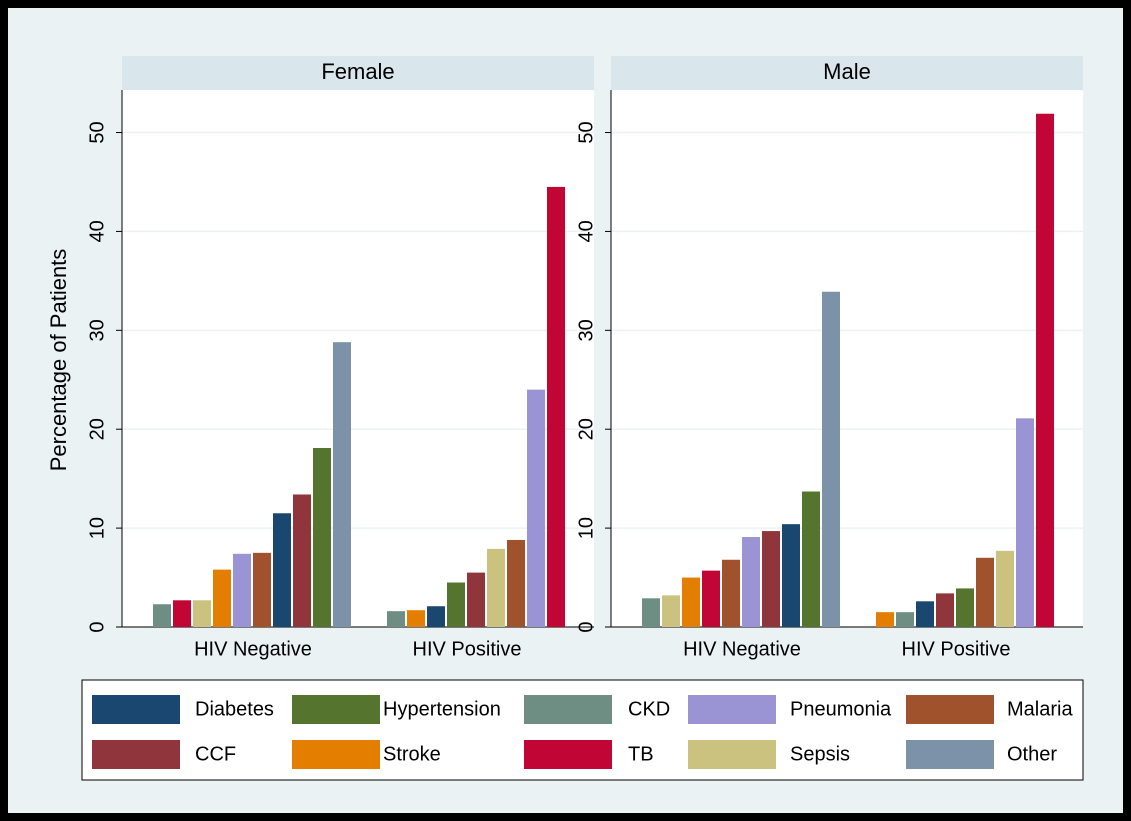 The width and height of the screenshot is (1131, 821). What do you see at coordinates (412, 754) in the screenshot?
I see `legend-label: Stroke` at bounding box center [412, 754].